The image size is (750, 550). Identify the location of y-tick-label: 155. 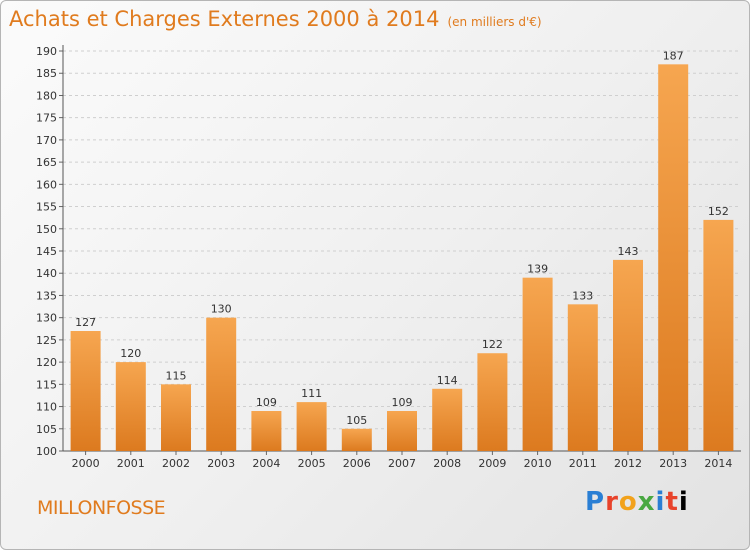
(46, 207).